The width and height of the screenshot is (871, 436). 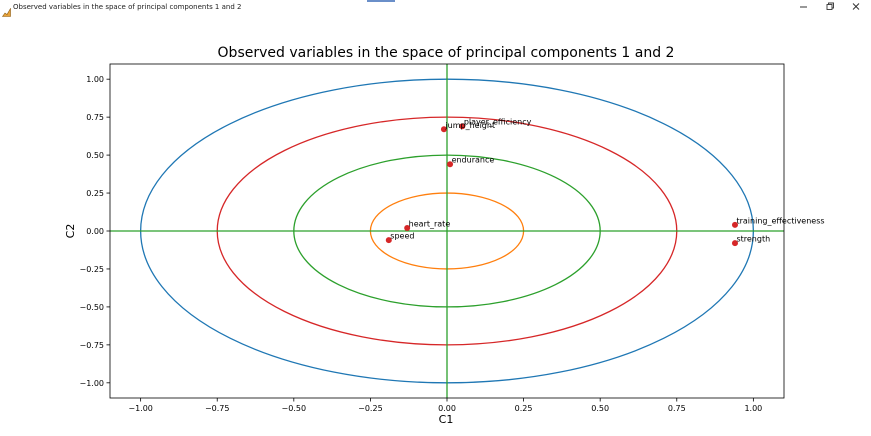 What do you see at coordinates (402, 236) in the screenshot?
I see `point-label-speed: speed` at bounding box center [402, 236].